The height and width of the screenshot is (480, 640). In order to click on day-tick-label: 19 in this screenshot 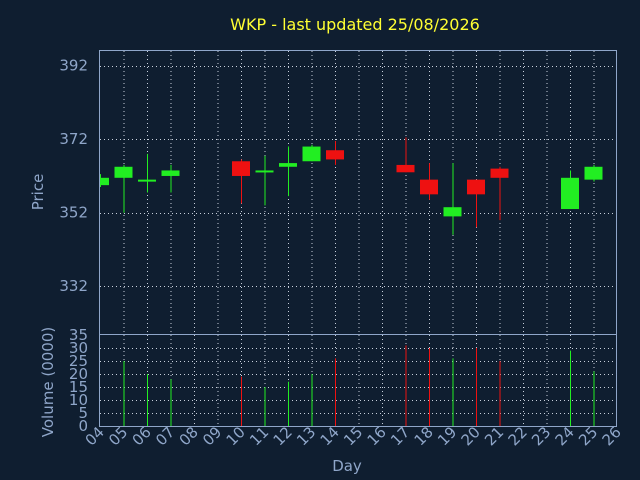, I will do `click(447, 436)`.